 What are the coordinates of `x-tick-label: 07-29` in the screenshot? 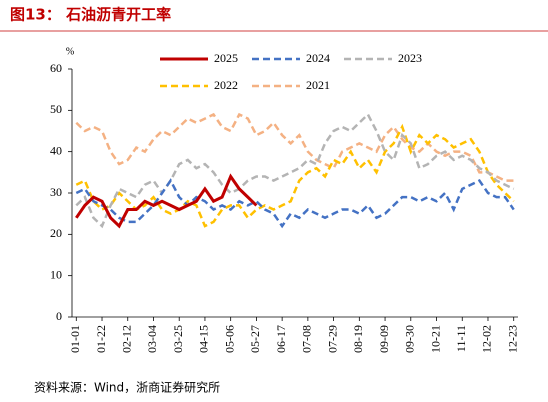 It's located at (332, 339).